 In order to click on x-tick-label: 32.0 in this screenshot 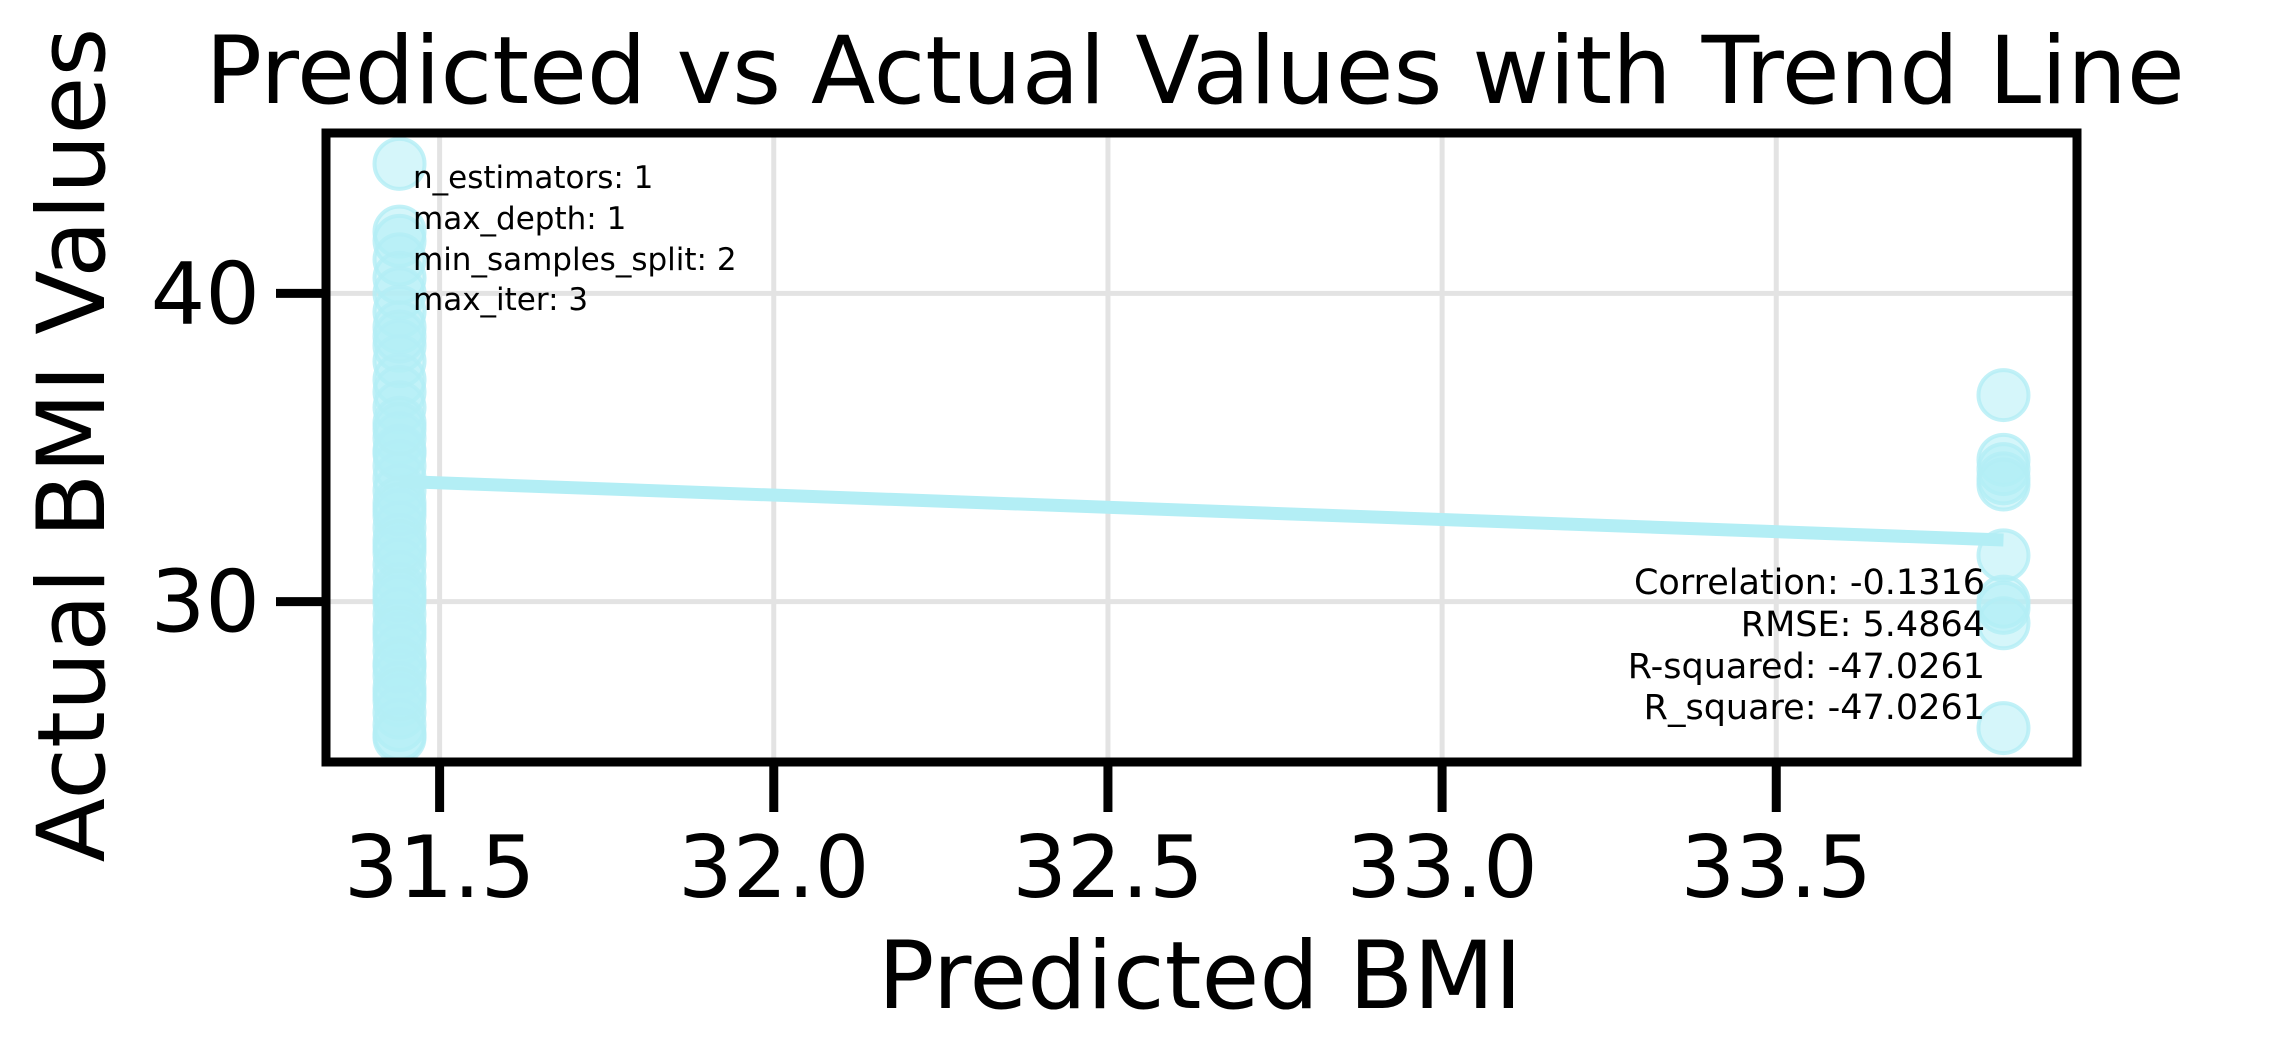, I will do `click(773, 868)`.